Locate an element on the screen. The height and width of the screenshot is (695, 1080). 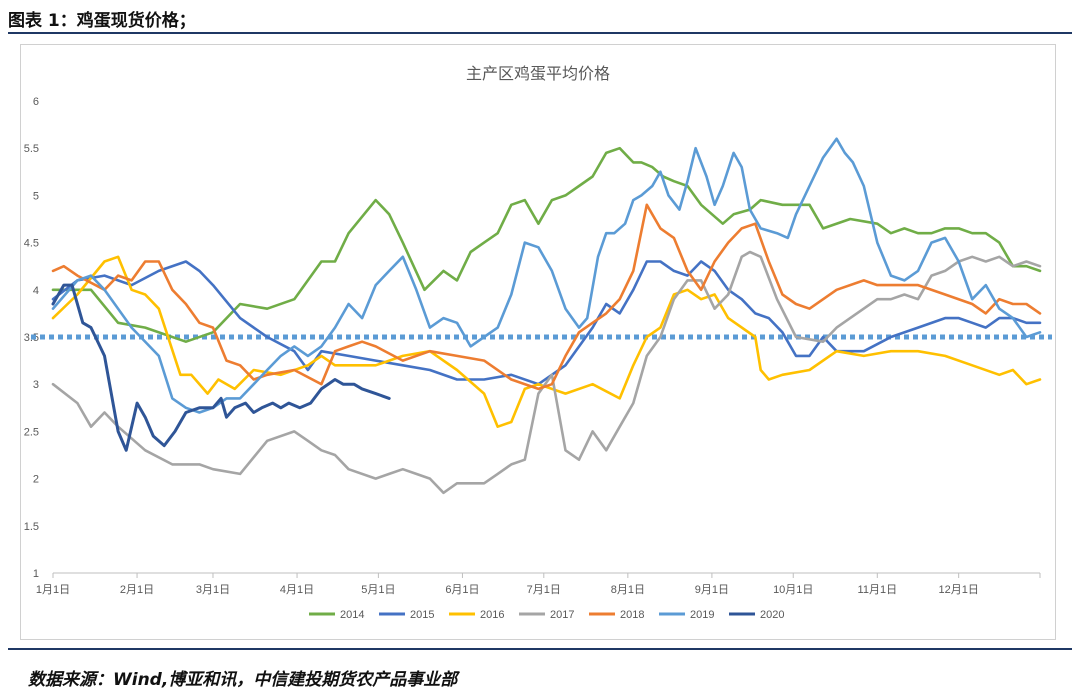
y-tick-label: 5 is located at coordinates (36, 196).